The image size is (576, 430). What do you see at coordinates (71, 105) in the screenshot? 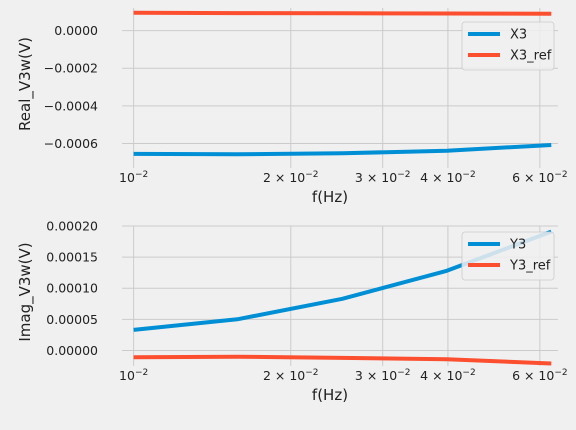
I see `y-tick-label: −0.0004` at bounding box center [71, 105].